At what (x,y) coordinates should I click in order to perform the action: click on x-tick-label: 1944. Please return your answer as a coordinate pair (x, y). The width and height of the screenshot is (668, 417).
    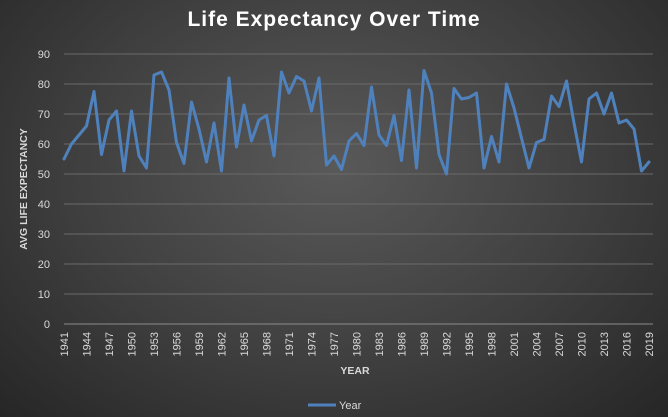
    Looking at the image, I should click on (88, 344).